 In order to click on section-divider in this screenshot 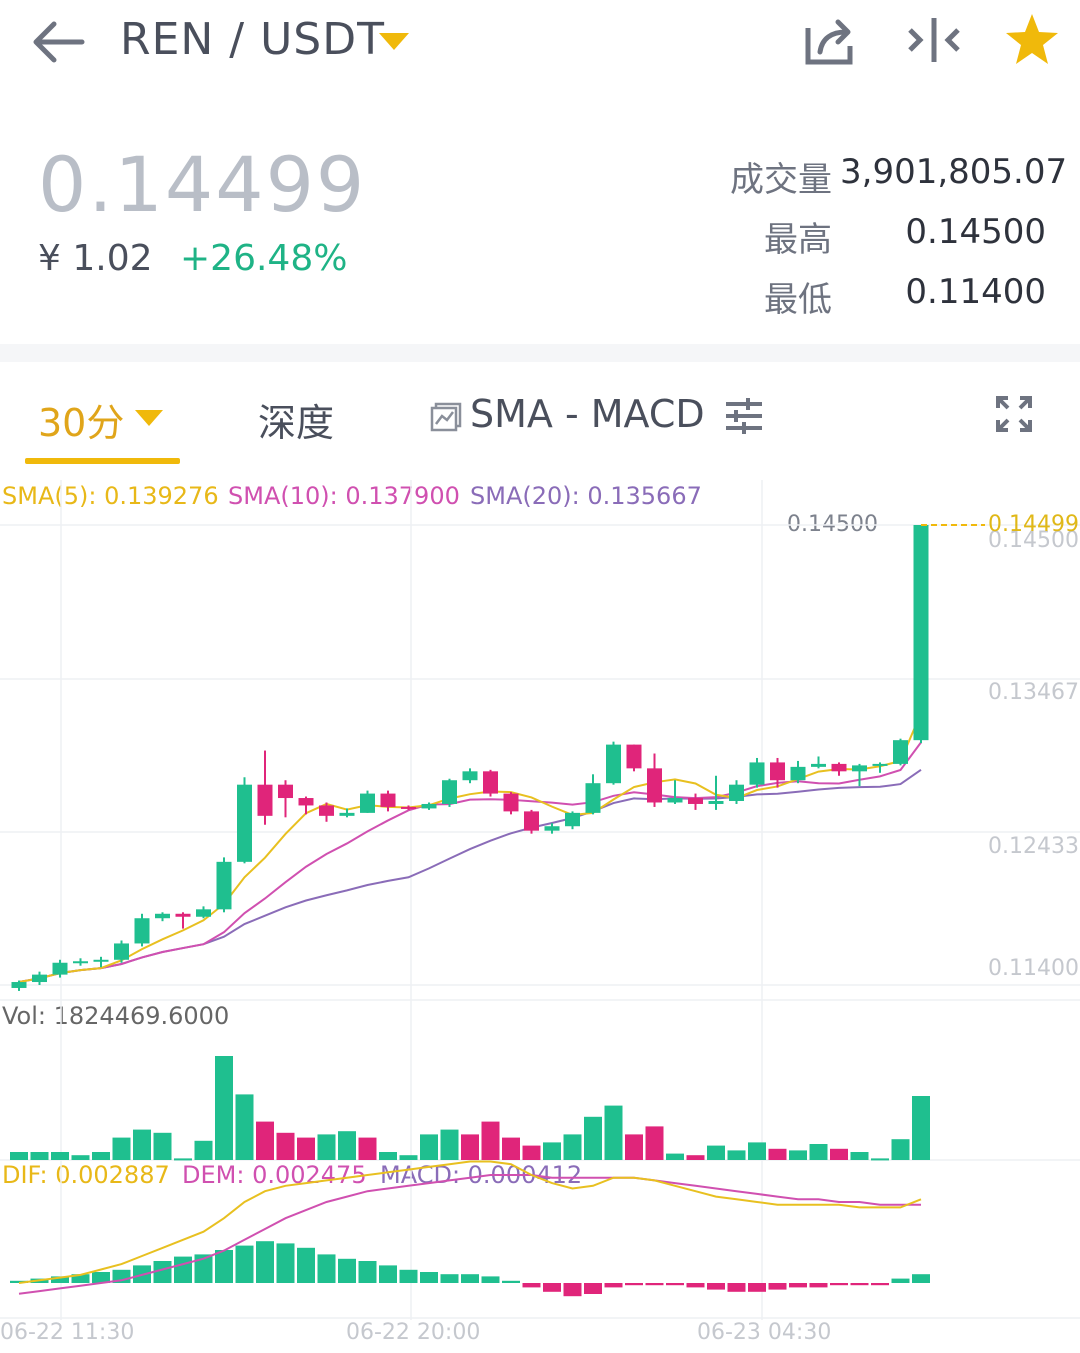, I will do `click(540, 353)`.